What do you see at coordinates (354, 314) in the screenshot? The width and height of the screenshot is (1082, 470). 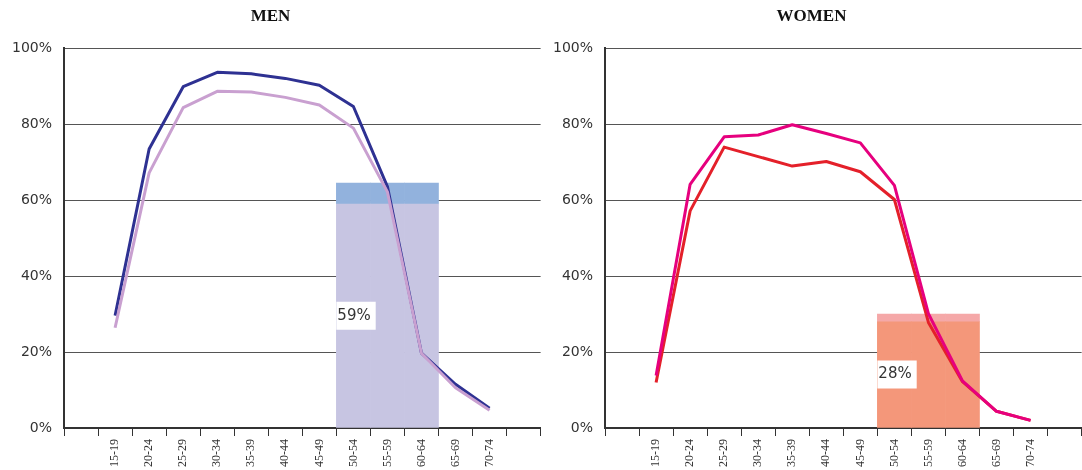 I see `data-label: 59%` at bounding box center [354, 314].